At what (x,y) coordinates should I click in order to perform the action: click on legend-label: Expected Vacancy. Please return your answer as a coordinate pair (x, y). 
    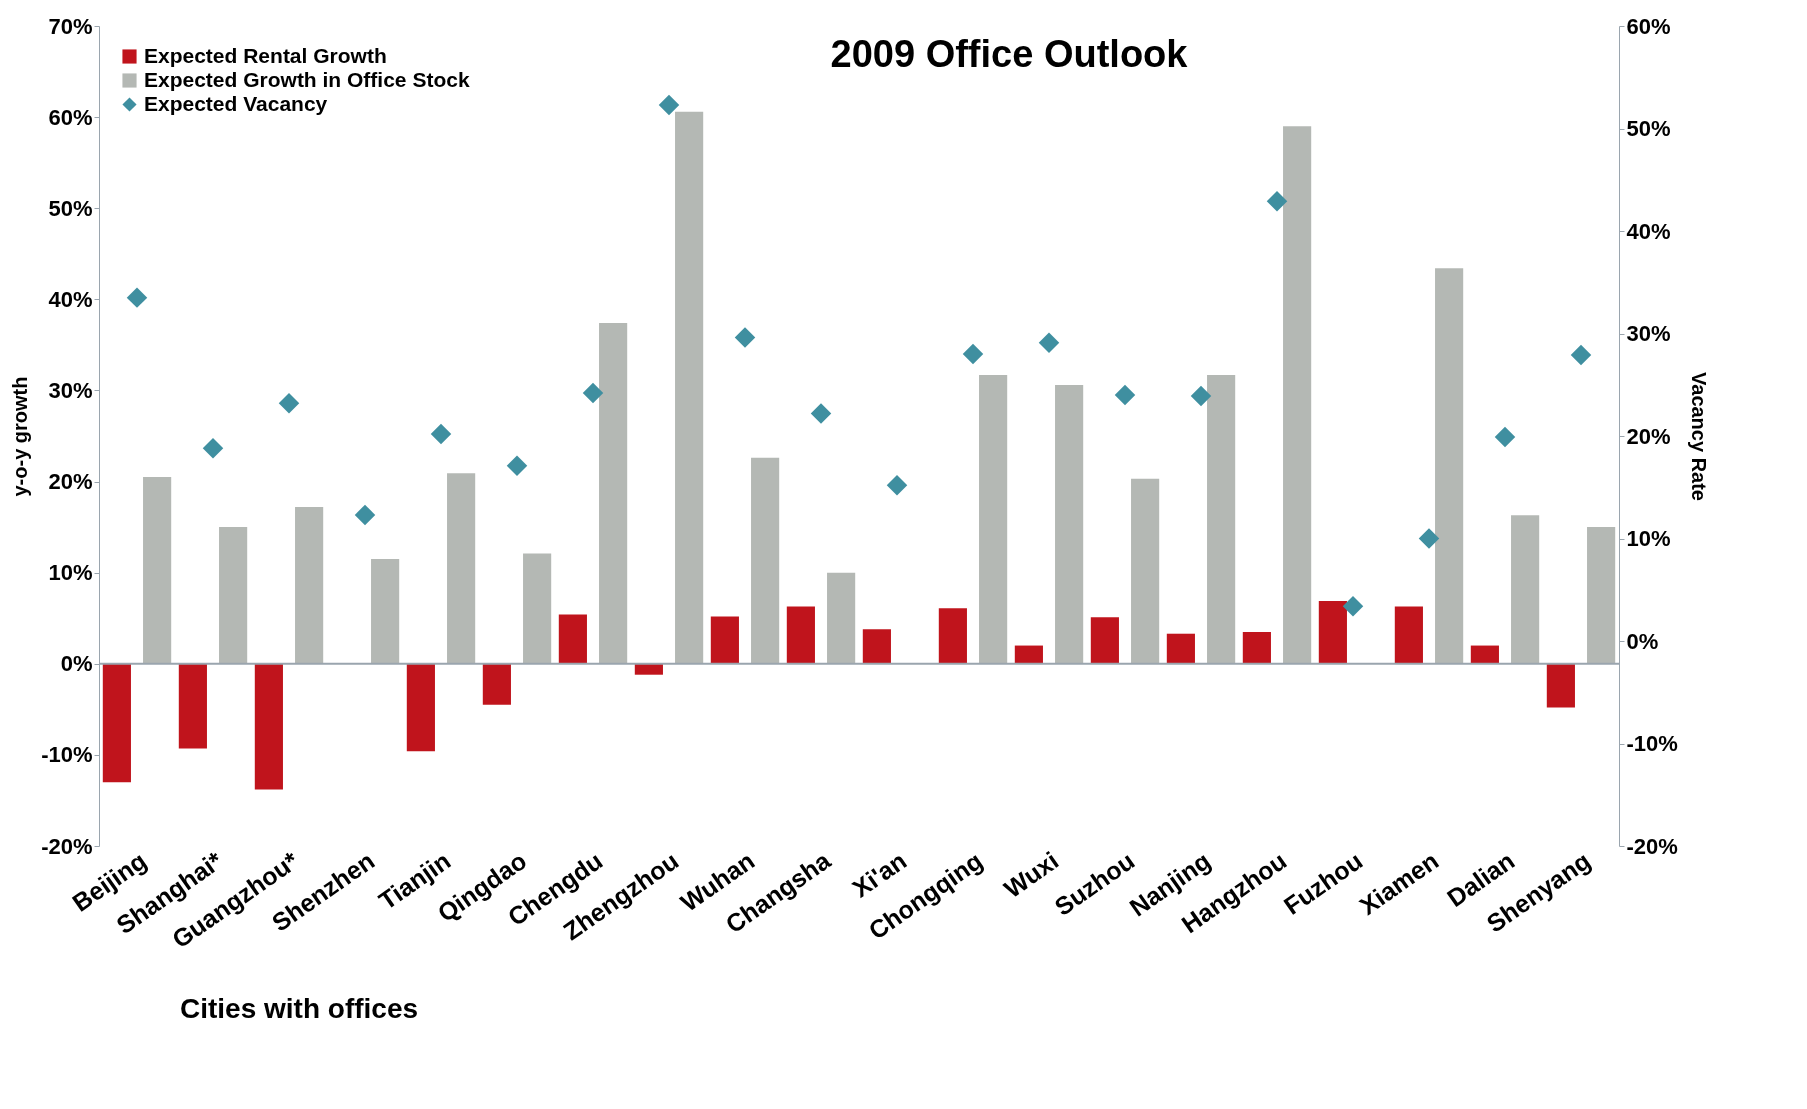
    Looking at the image, I should click on (236, 103).